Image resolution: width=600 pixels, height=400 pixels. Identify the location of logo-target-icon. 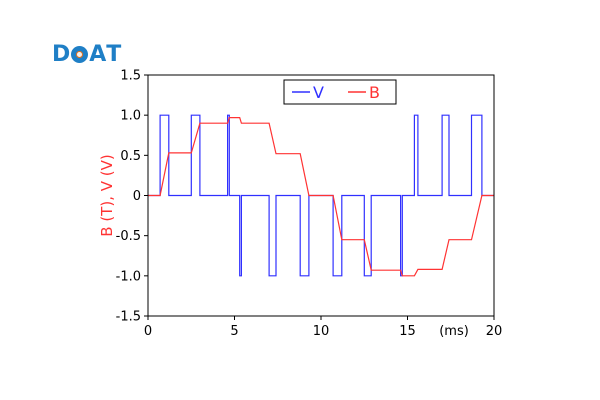
(80, 54).